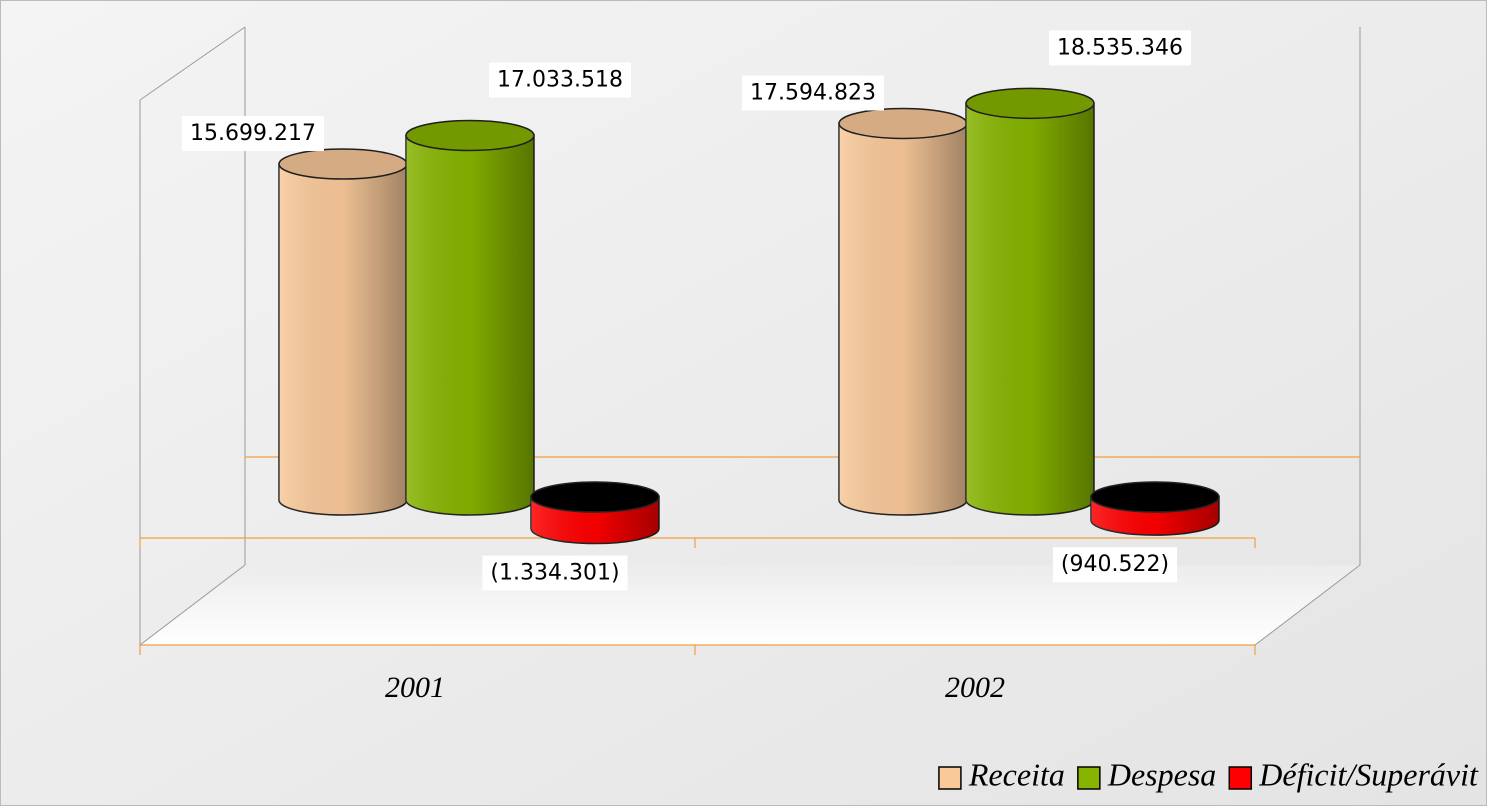  I want to click on data-label: 17.594.823, so click(813, 92).